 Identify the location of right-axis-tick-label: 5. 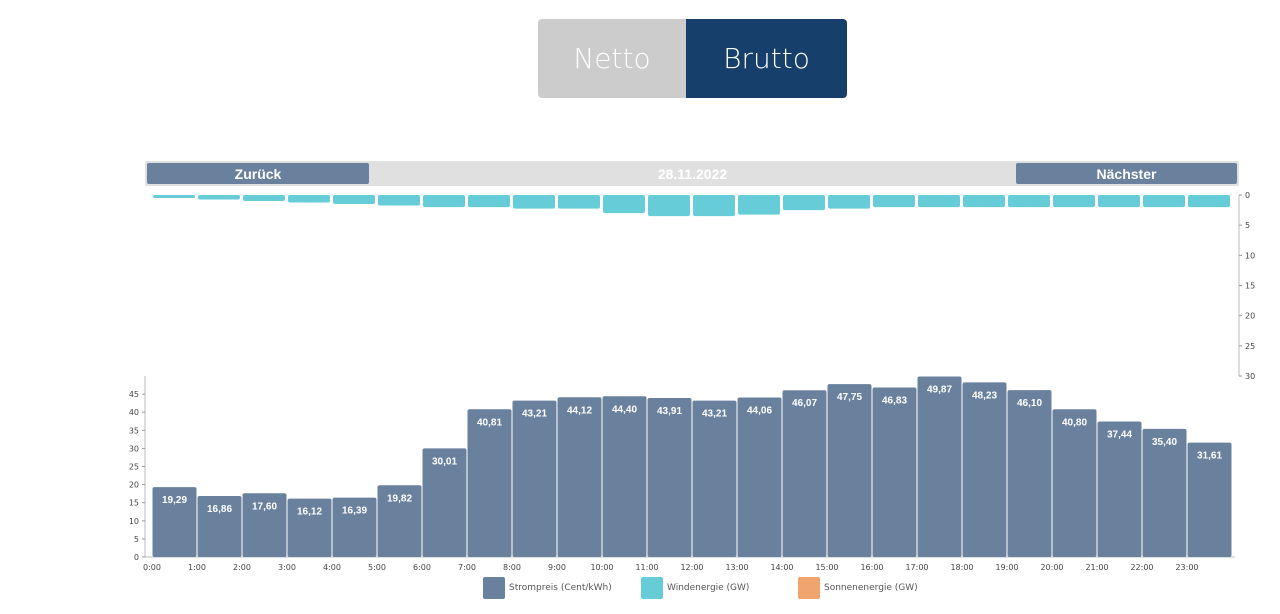
(1247, 225).